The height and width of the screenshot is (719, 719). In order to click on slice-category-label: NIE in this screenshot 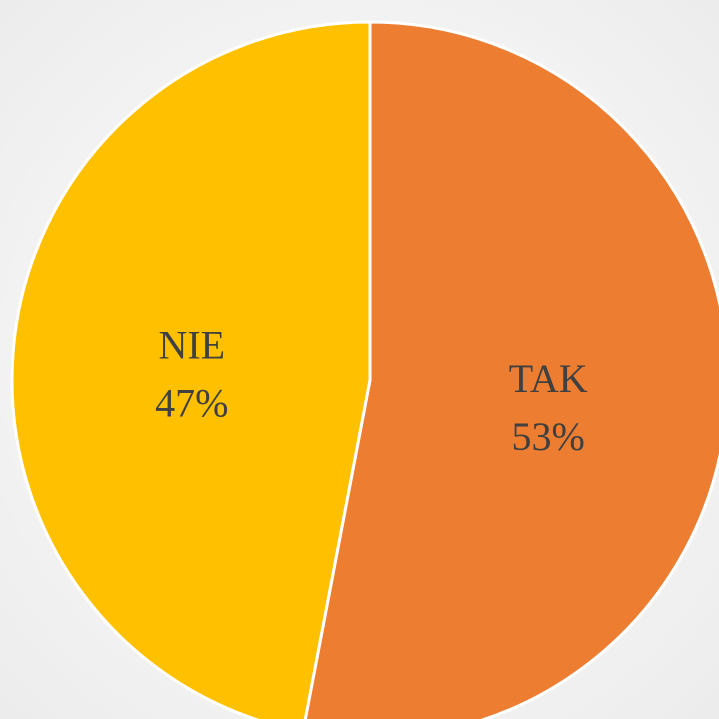, I will do `click(191, 344)`.